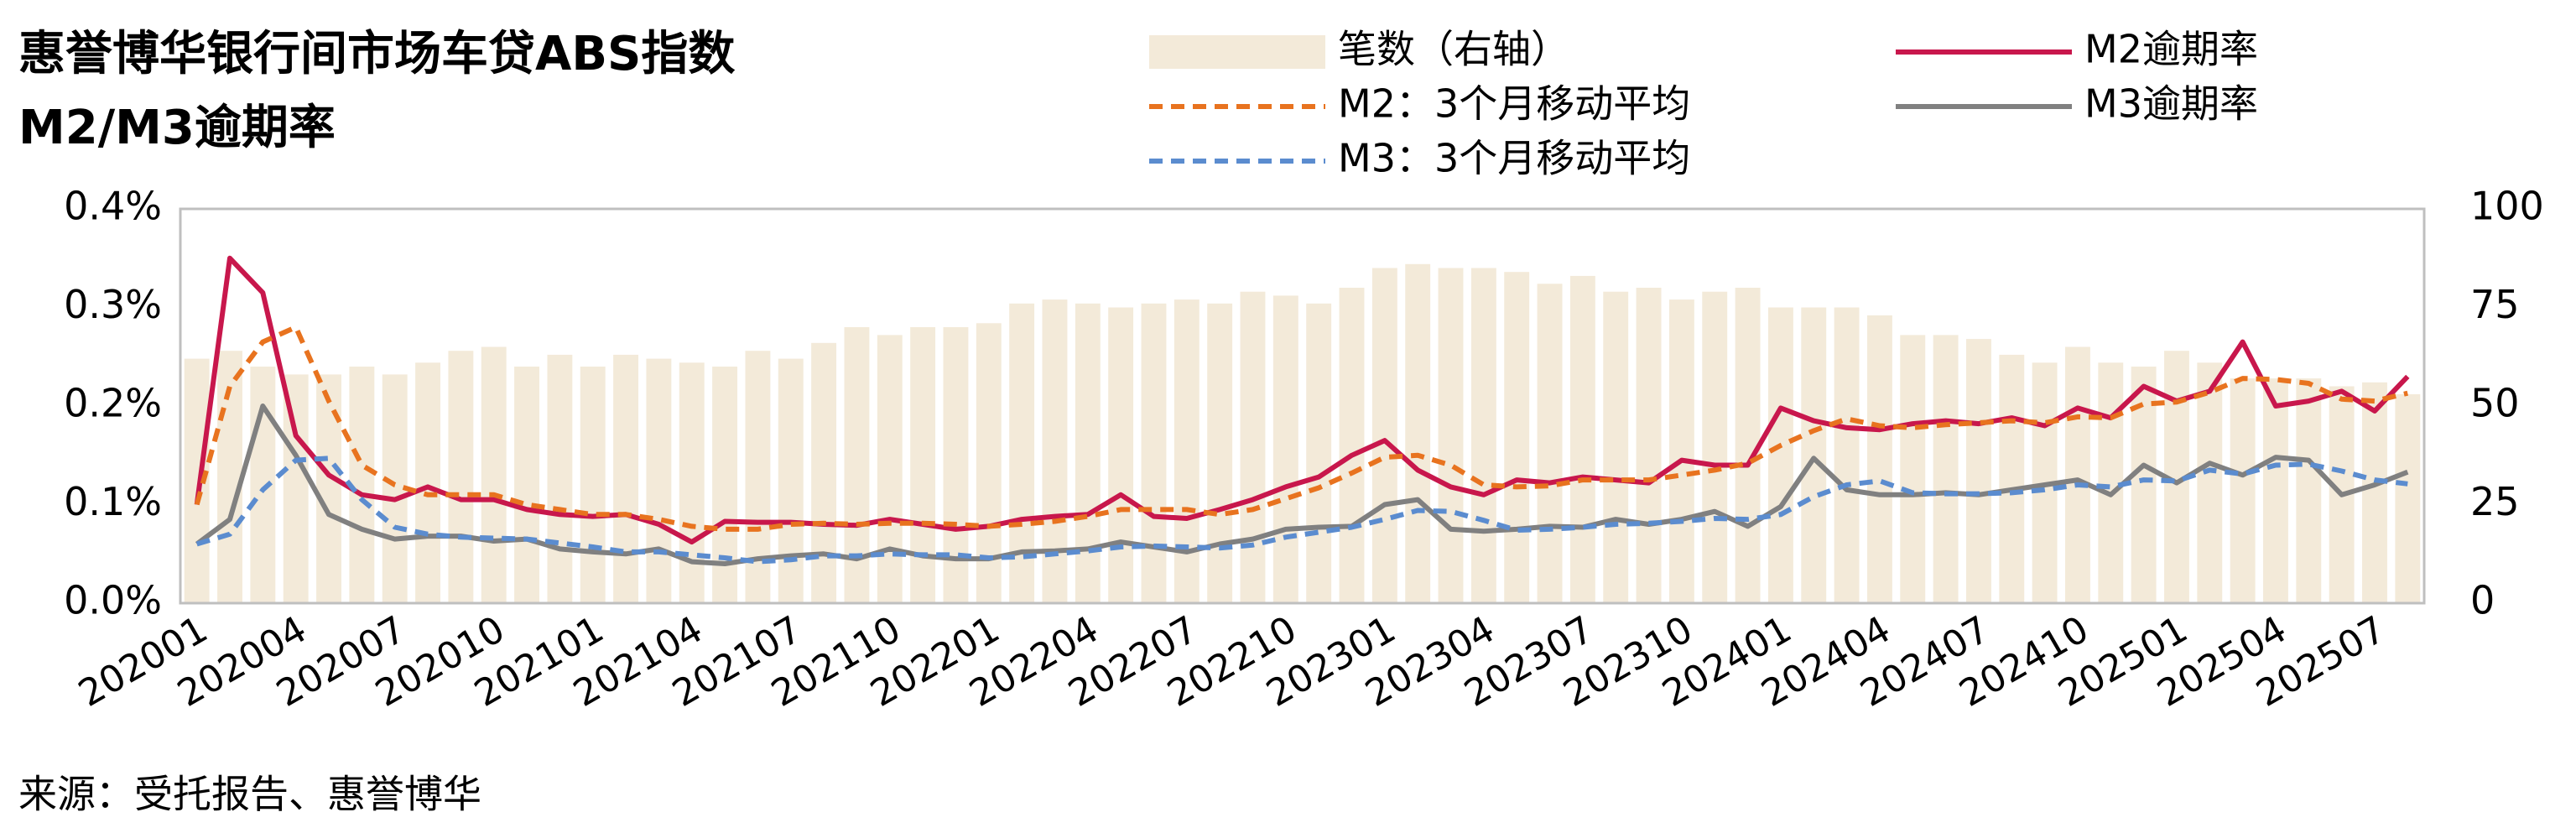 The width and height of the screenshot is (2576, 833). I want to click on chart-title: 惠誉博华银行间市场车贷ABS指数, so click(376, 54).